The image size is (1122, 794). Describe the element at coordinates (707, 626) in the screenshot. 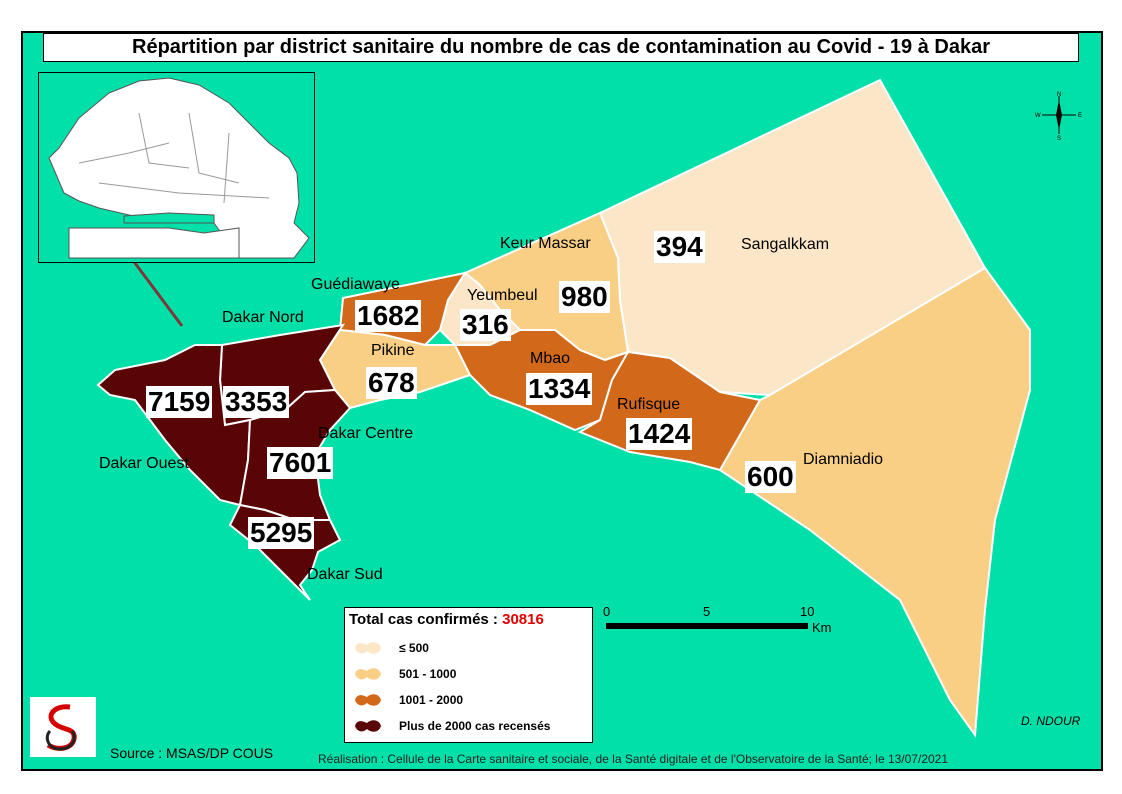

I see `scale-bar` at that location.